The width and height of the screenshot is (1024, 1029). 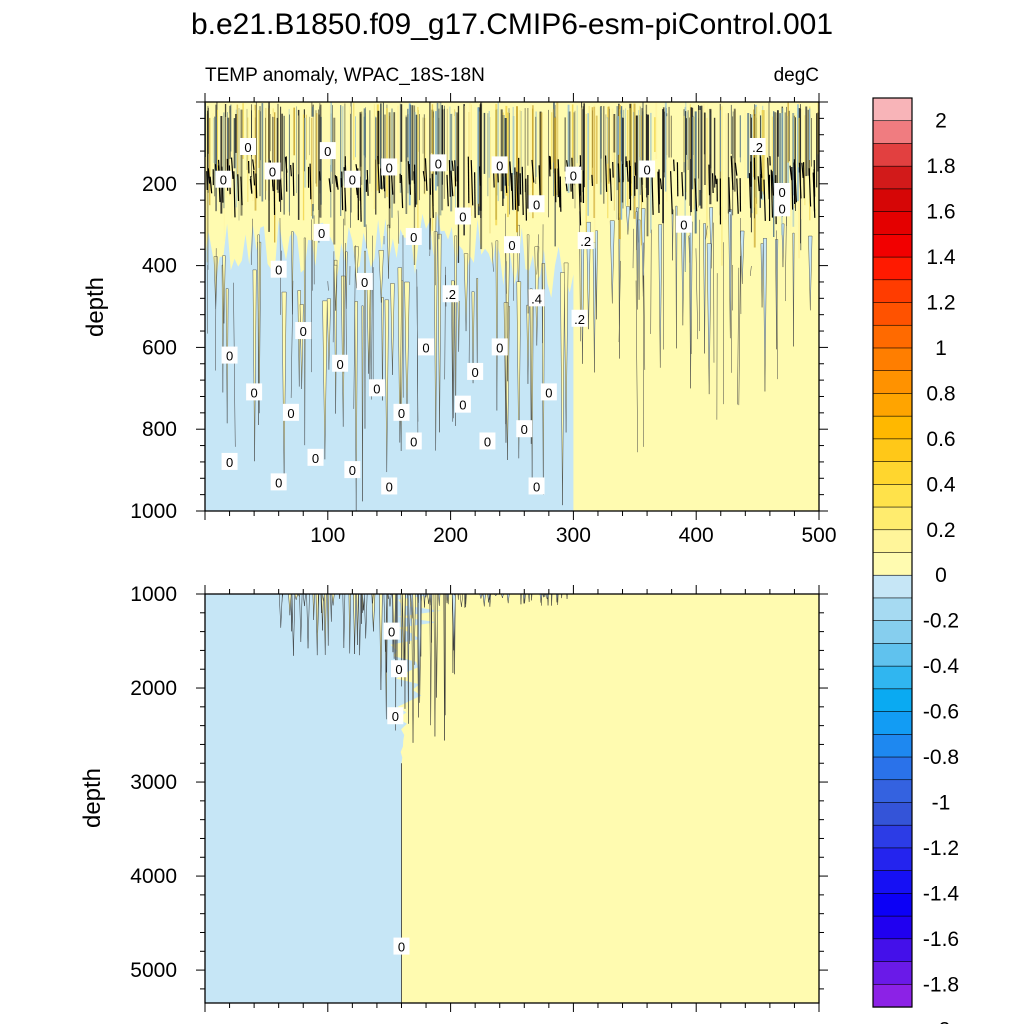 I want to click on colorbar-label: -1.2, so click(x=941, y=848).